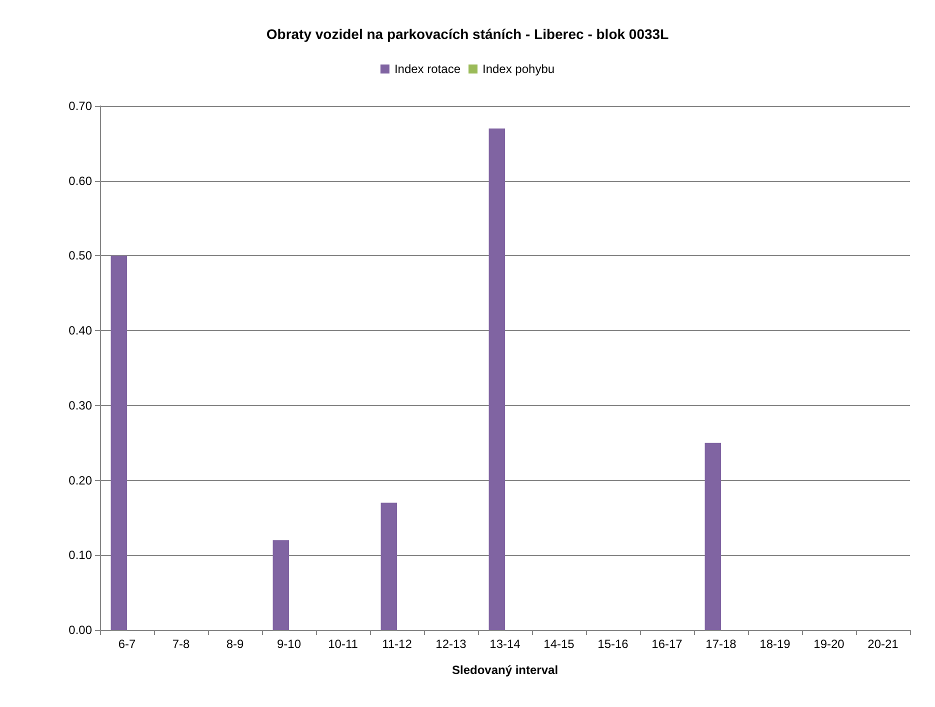 The width and height of the screenshot is (935, 707). Describe the element at coordinates (397, 644) in the screenshot. I see `x-tick-label: 11-12` at that location.